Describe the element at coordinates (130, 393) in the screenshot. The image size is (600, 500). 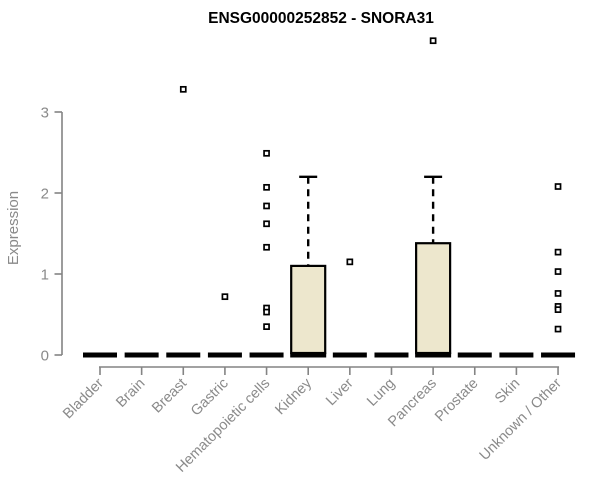
I see `x-tick-label: Brain` at that location.